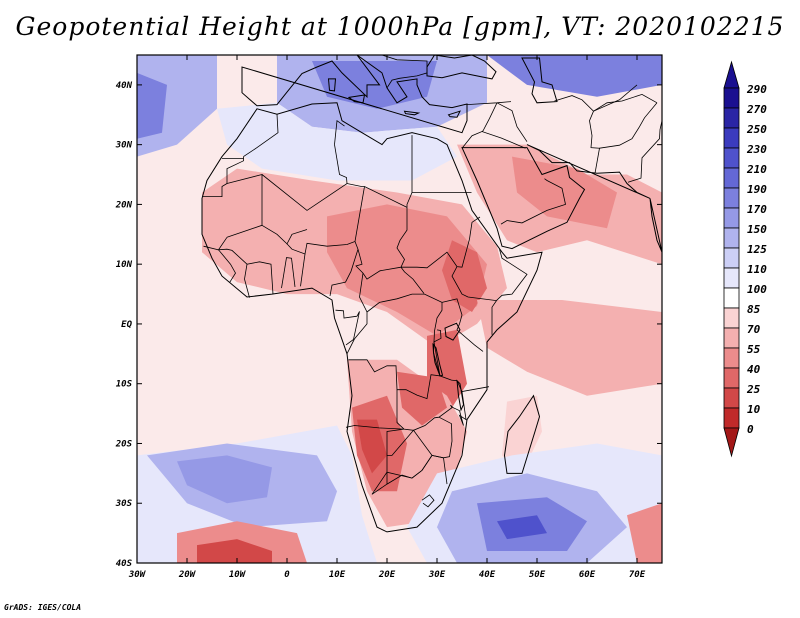 This screenshot has height=618, width=800. I want to click on lon-label: 30E, so click(437, 575).